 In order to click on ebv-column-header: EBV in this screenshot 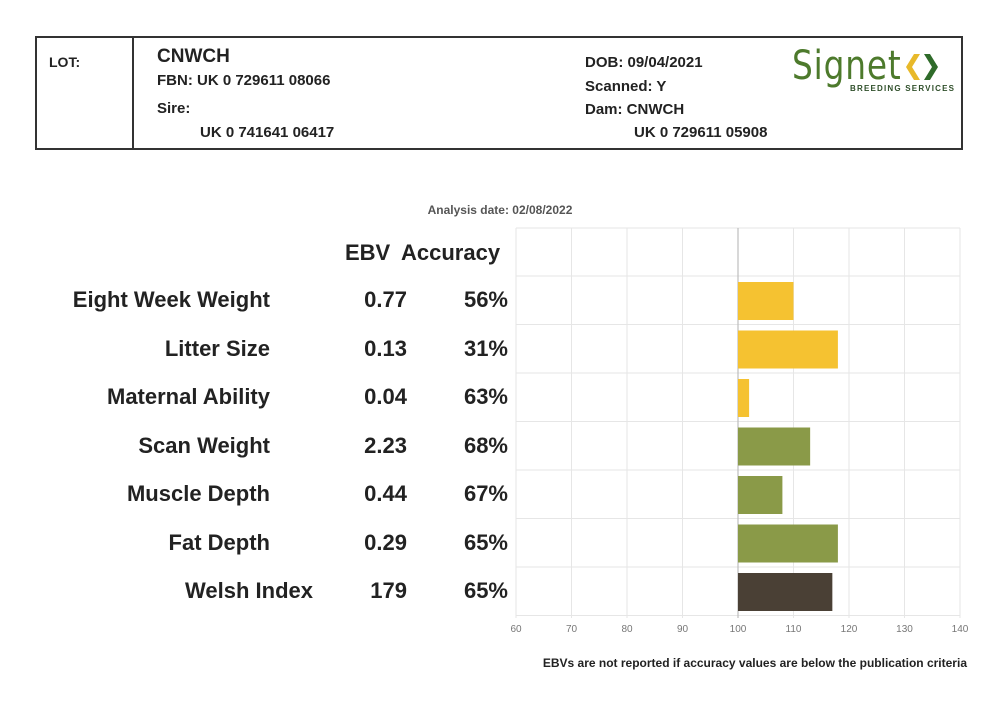, I will do `click(368, 252)`.